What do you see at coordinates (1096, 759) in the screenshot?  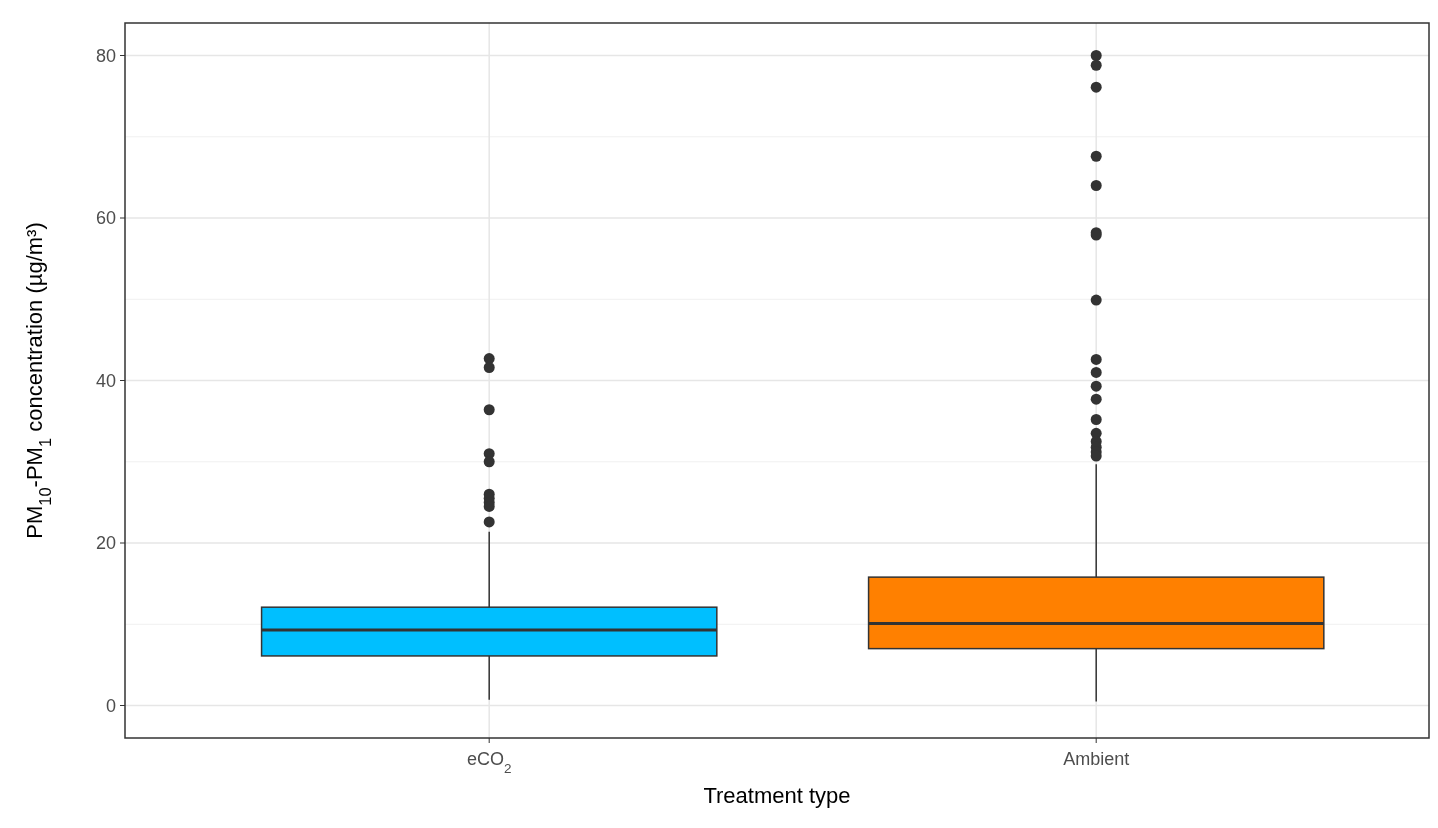 I see `x-tick-label: Ambient` at bounding box center [1096, 759].